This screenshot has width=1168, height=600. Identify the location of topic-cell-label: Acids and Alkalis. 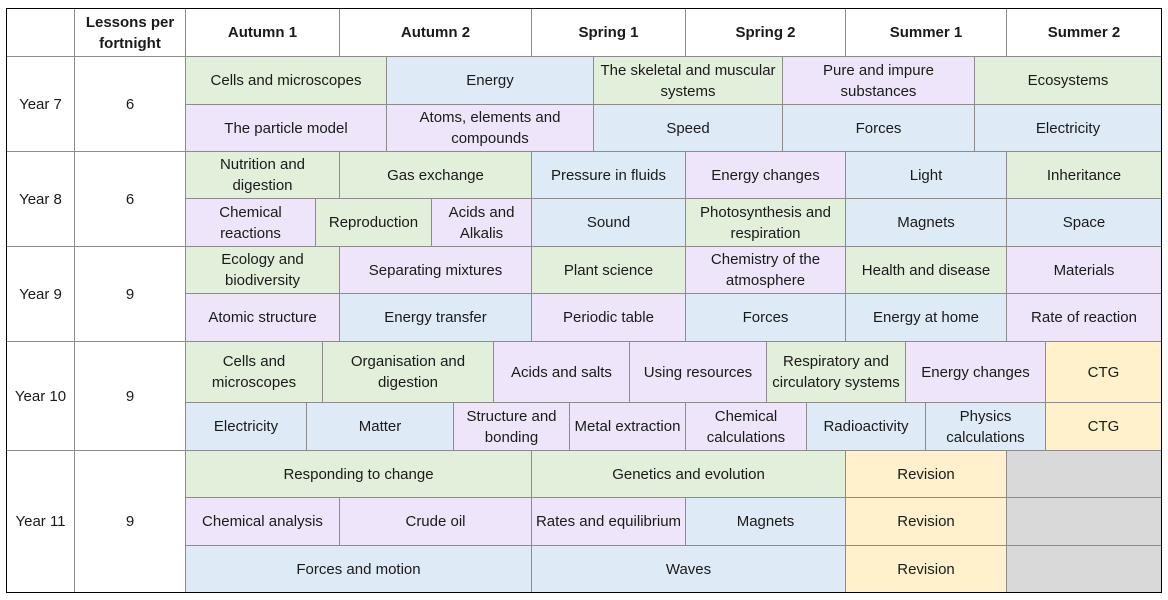
(481, 222).